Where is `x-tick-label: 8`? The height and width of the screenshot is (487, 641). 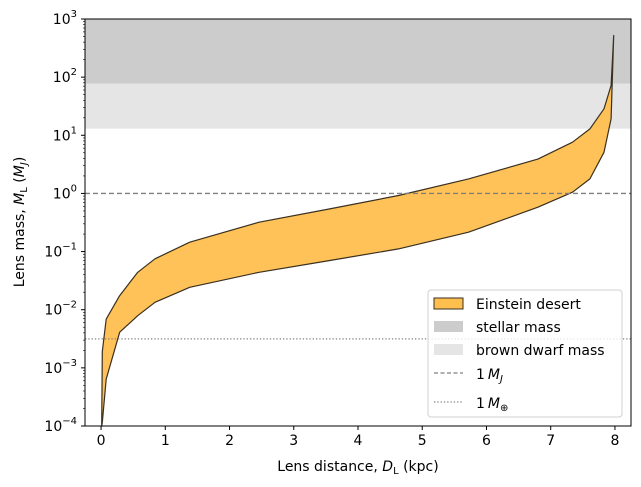
x-tick-label: 8 is located at coordinates (614, 441).